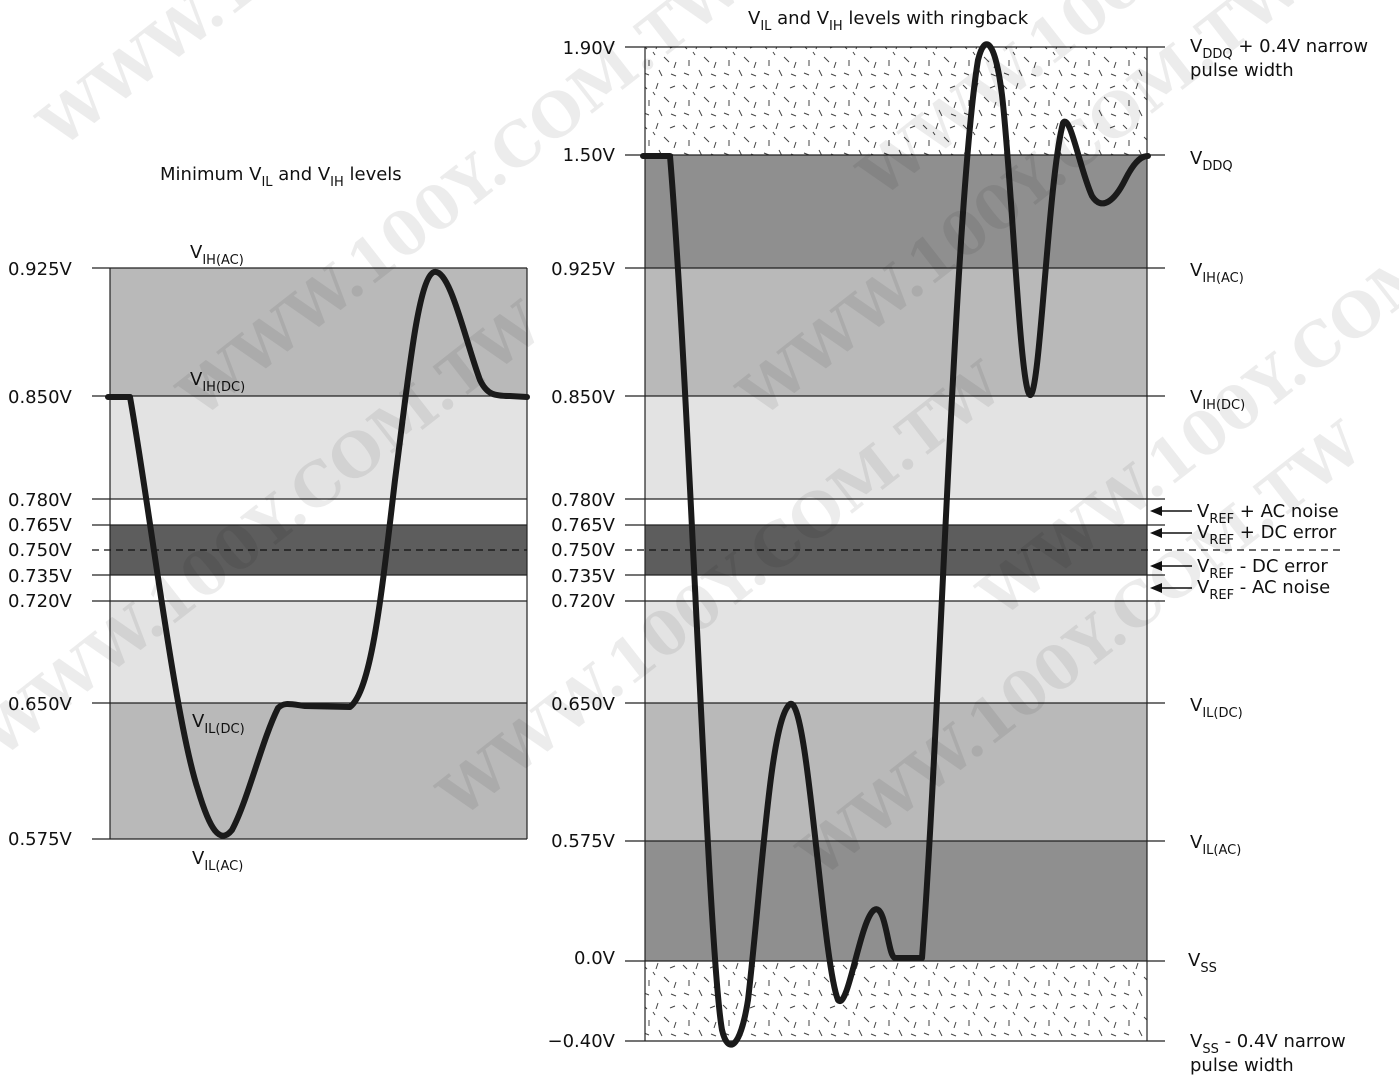 This screenshot has width=1399, height=1084. What do you see at coordinates (1267, 535) in the screenshot?
I see `right-label-vref-dc-plus: VREF + DC error` at bounding box center [1267, 535].